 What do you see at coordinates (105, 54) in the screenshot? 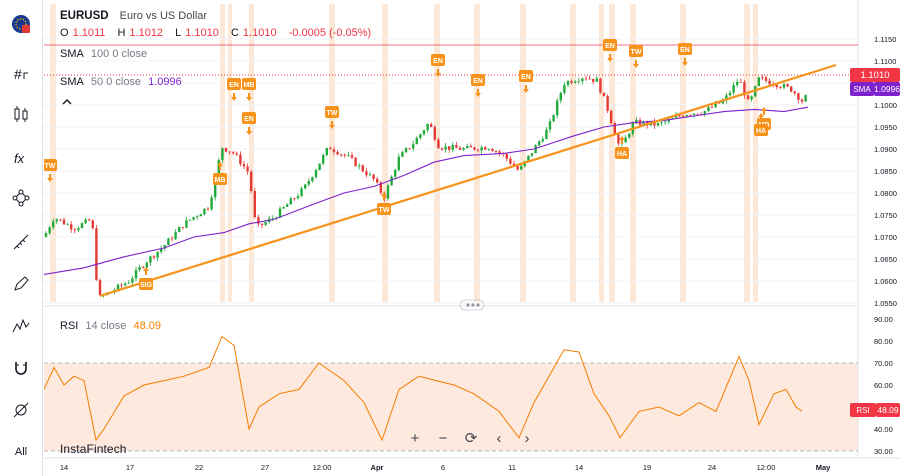
I see `legend-sma100-row: SMA 100 0 close` at bounding box center [105, 54].